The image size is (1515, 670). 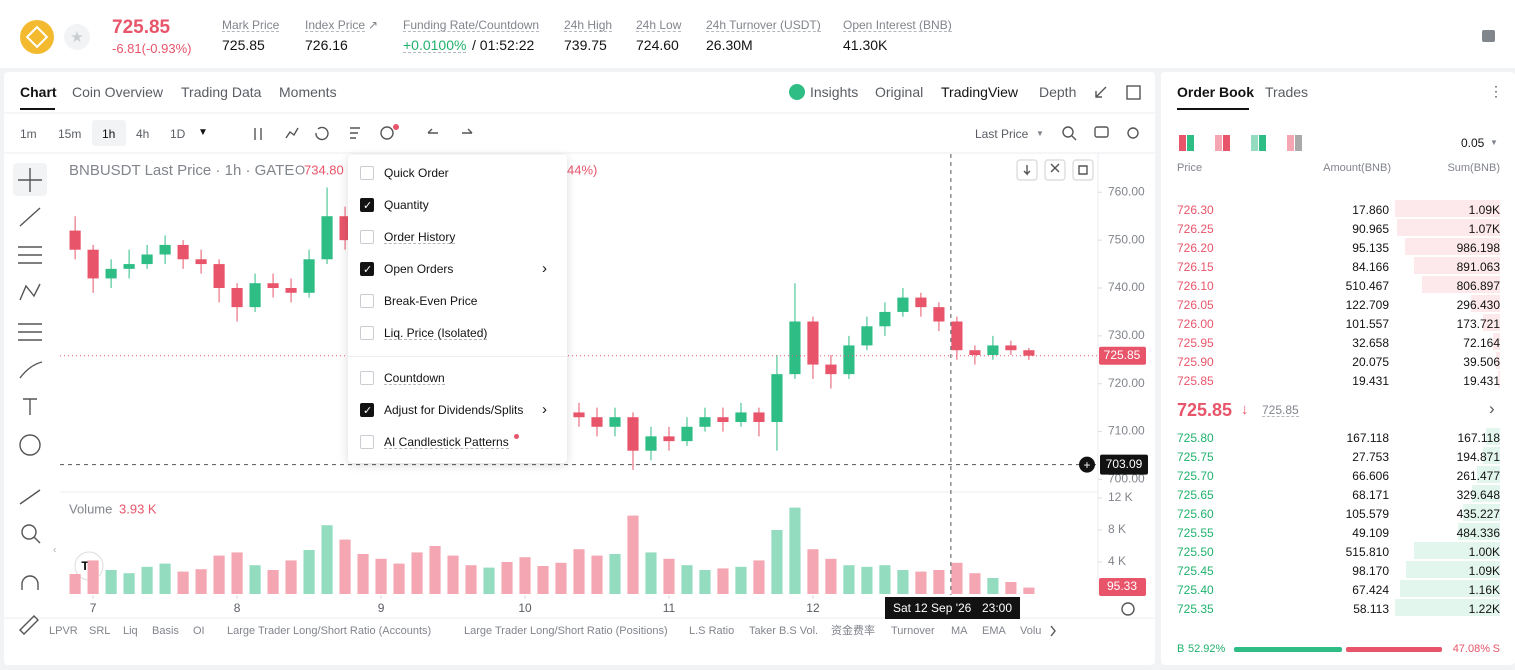 I want to click on menu-item: Open Orders, so click(x=419, y=269).